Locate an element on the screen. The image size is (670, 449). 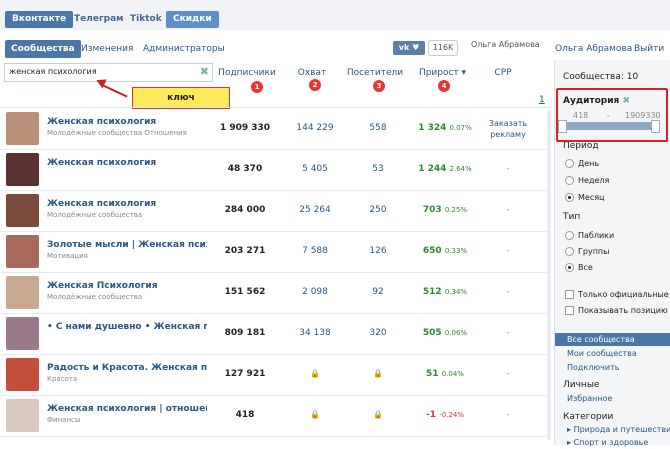
logout-link: Выйти is located at coordinates (649, 49).